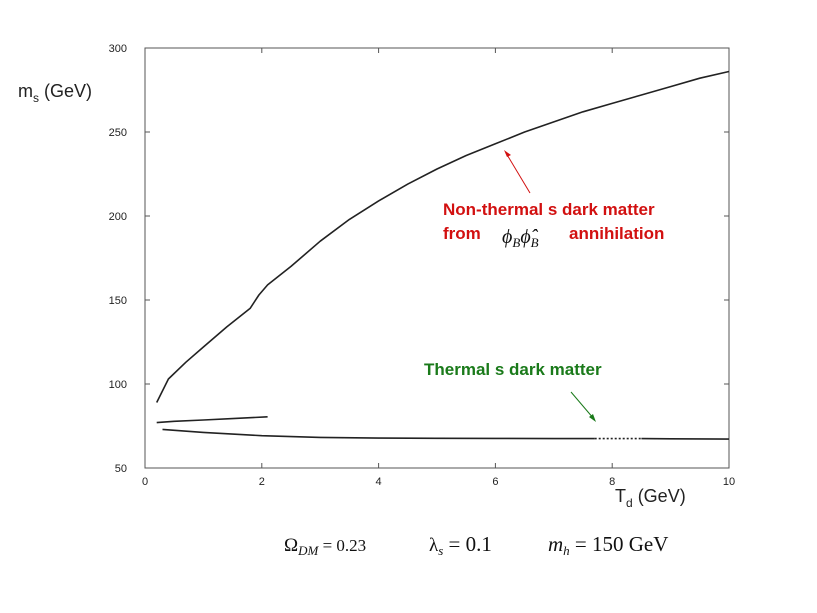 This screenshot has height=613, width=817. What do you see at coordinates (118, 217) in the screenshot?
I see `y-tick-label: 200` at bounding box center [118, 217].